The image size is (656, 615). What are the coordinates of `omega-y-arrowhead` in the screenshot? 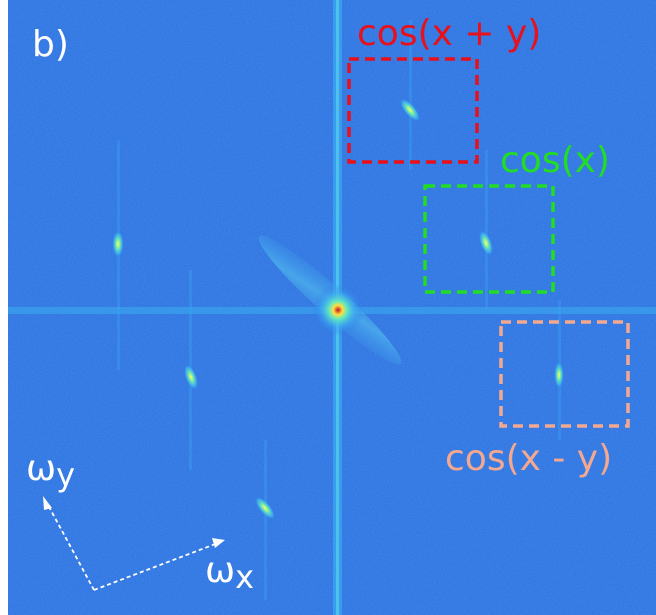 It's located at (47, 503).